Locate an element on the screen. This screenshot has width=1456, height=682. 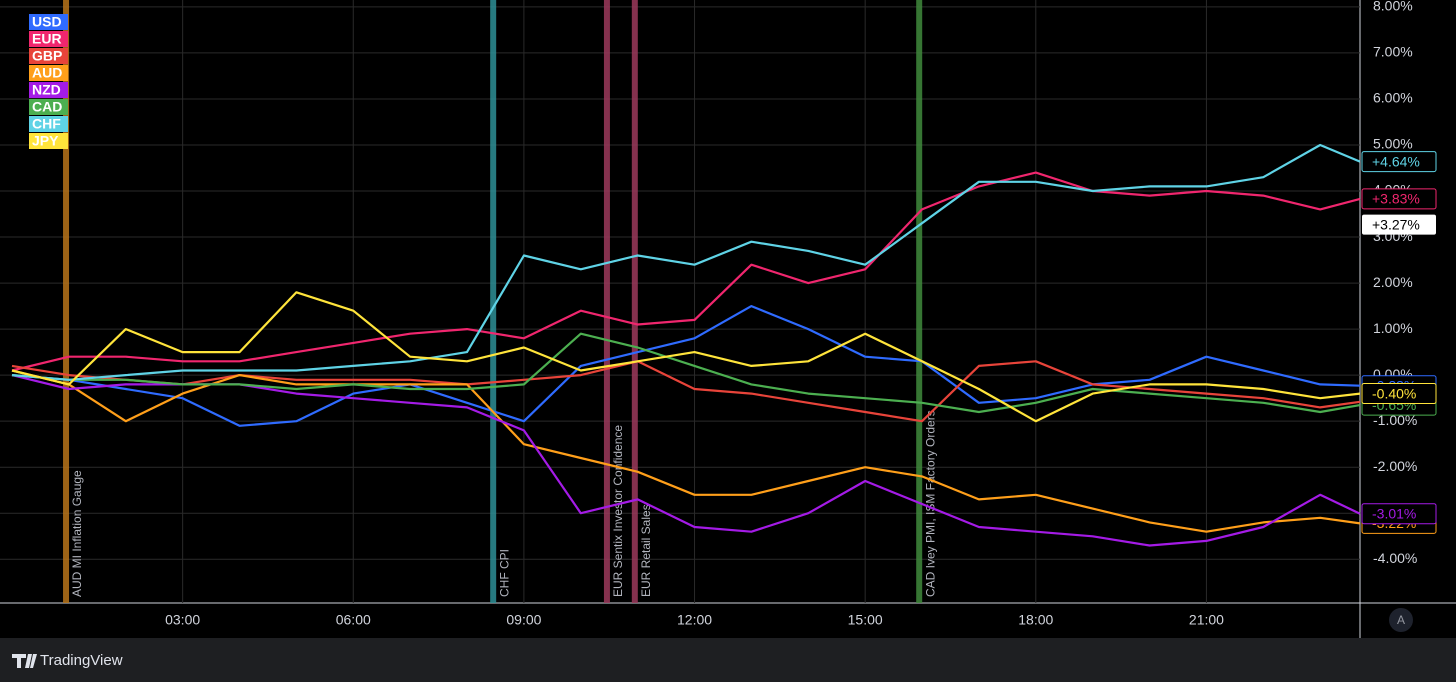
legend-label: NZD is located at coordinates (46, 90).